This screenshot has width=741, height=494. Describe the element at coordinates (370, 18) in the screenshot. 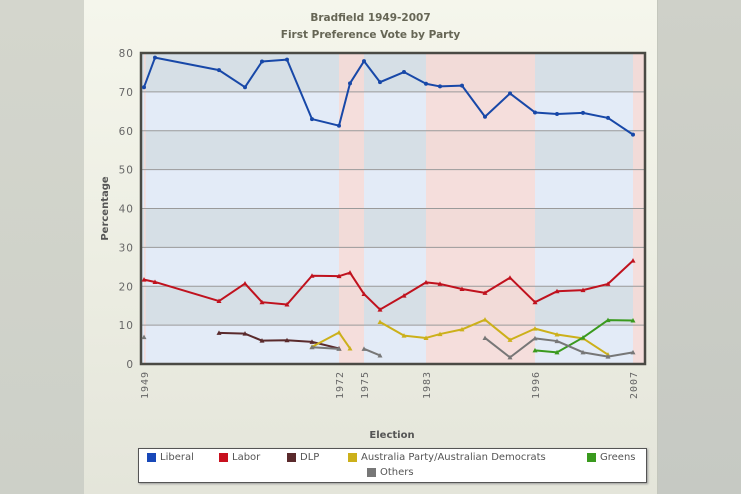

I see `chart-title: Bradfield 1949-2007` at that location.